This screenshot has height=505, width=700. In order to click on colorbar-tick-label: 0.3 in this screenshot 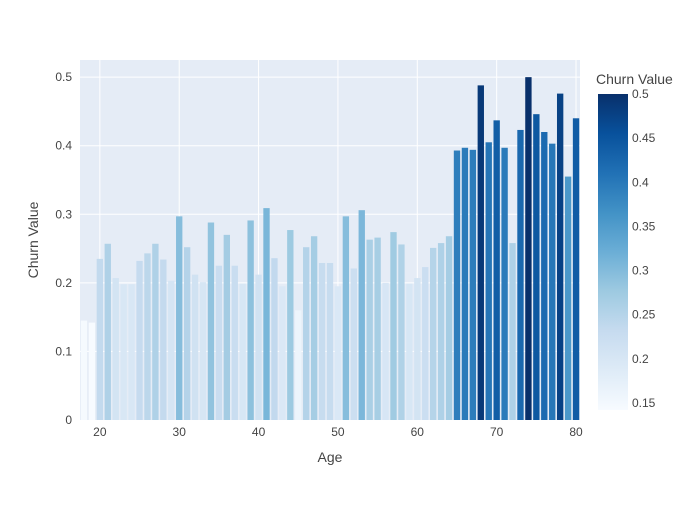, I will do `click(640, 271)`.